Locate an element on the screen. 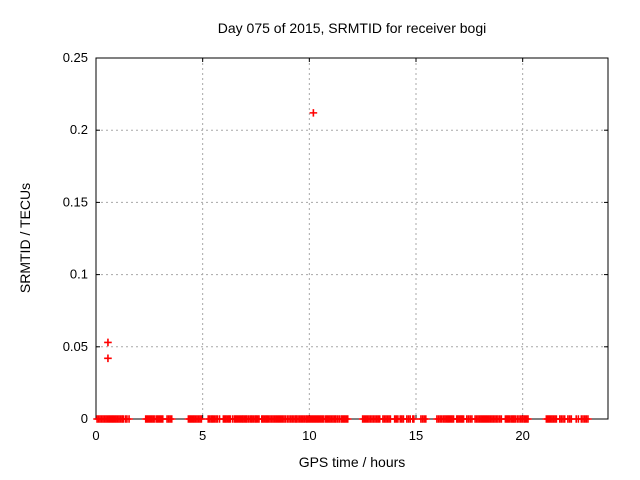 The image size is (640, 480). x-tick-label: 0 is located at coordinates (95, 435).